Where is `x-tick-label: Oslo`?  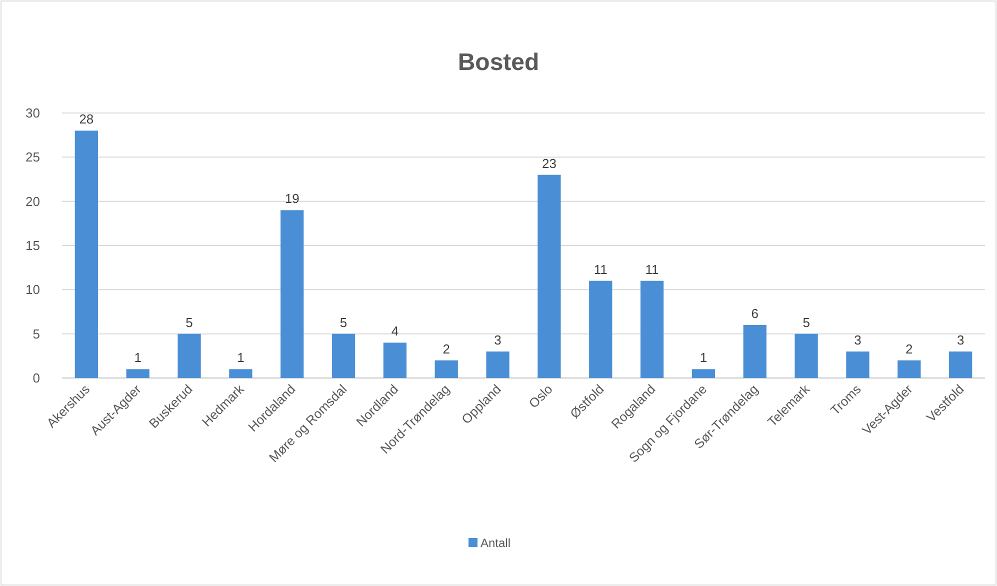 x-tick-label: Oslo is located at coordinates (541, 397).